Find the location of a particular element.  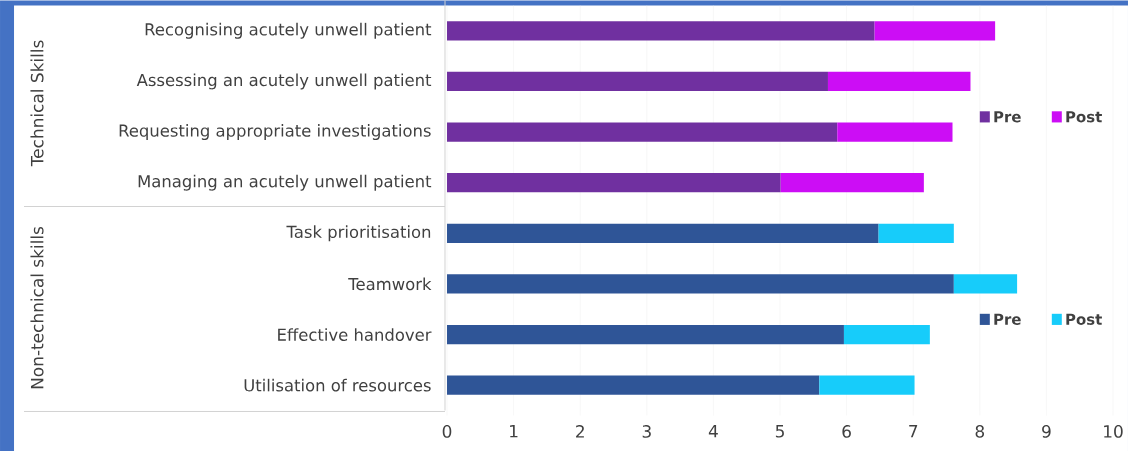

y-tick-label: Effective handover is located at coordinates (355, 334).